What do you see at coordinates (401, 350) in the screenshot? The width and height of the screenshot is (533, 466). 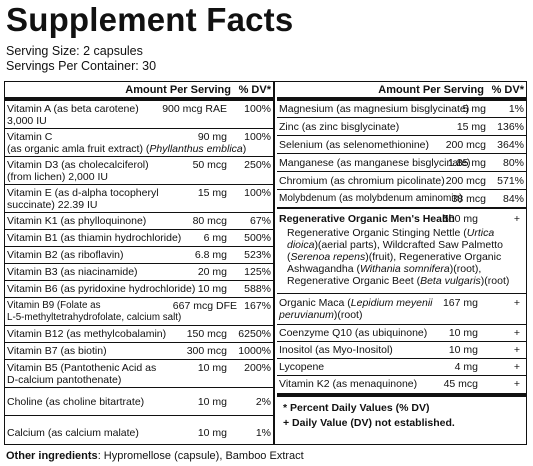 I see `nutrient-row: Inositol (as Myo-Inositol) 10 mg +` at bounding box center [401, 350].